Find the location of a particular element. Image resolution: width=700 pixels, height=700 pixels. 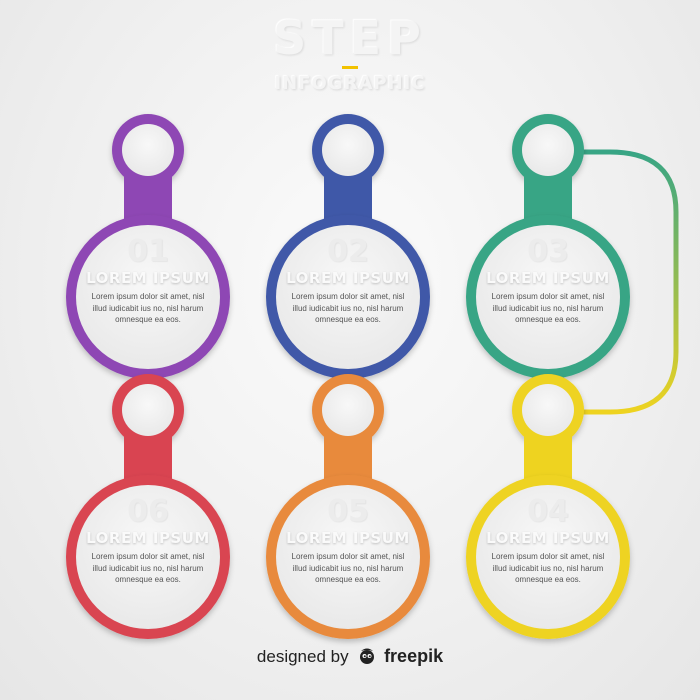

step-number: 01 is located at coordinates (148, 251).